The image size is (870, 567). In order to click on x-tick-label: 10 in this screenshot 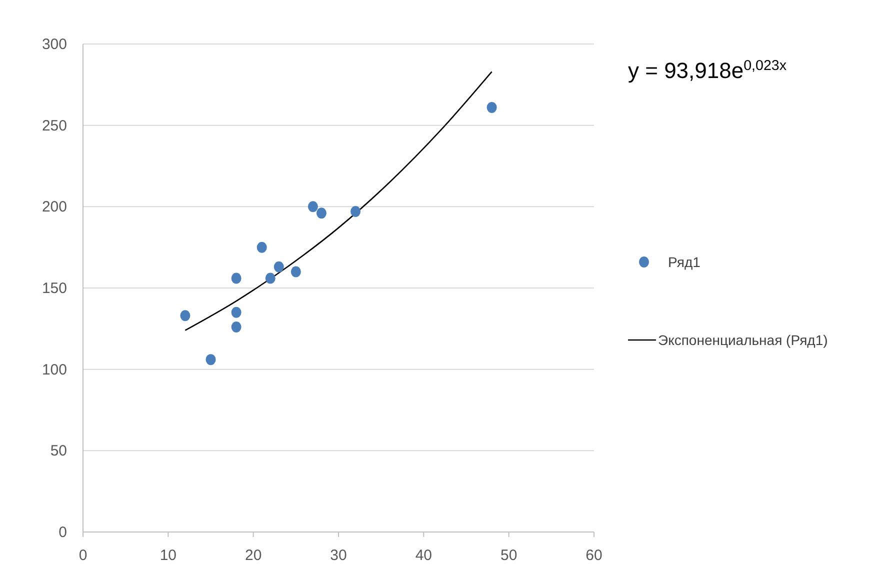, I will do `click(168, 555)`.